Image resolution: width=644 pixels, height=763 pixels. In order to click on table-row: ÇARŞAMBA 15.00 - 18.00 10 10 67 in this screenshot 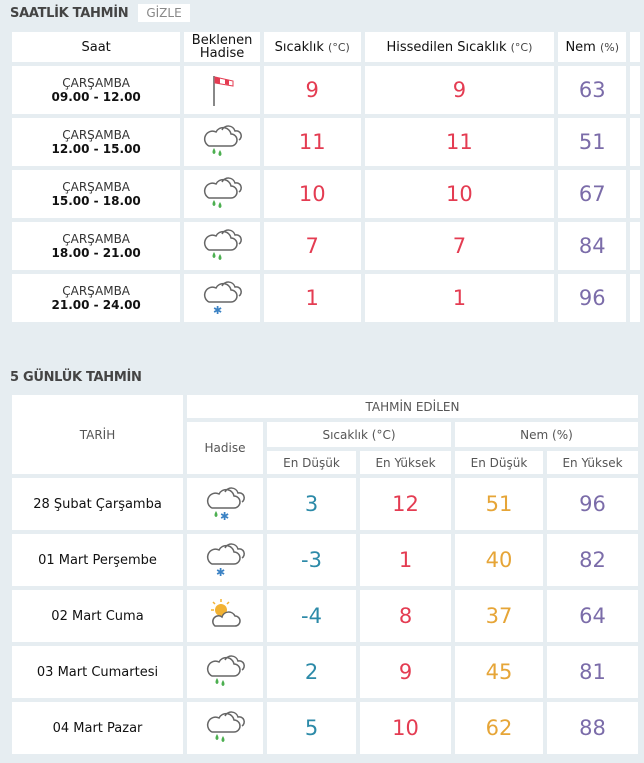, I will do `click(326, 194)`.